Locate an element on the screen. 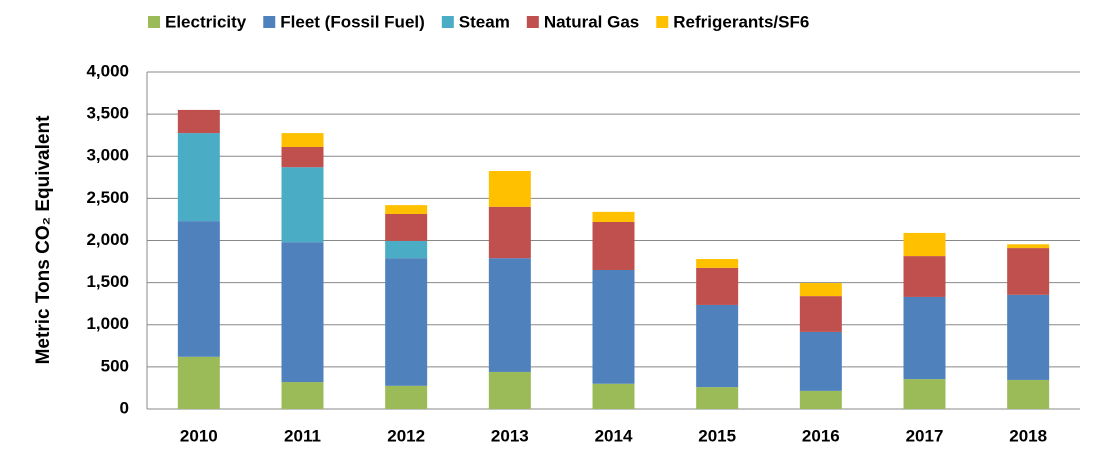  x-tick-label: 2010 is located at coordinates (199, 435).